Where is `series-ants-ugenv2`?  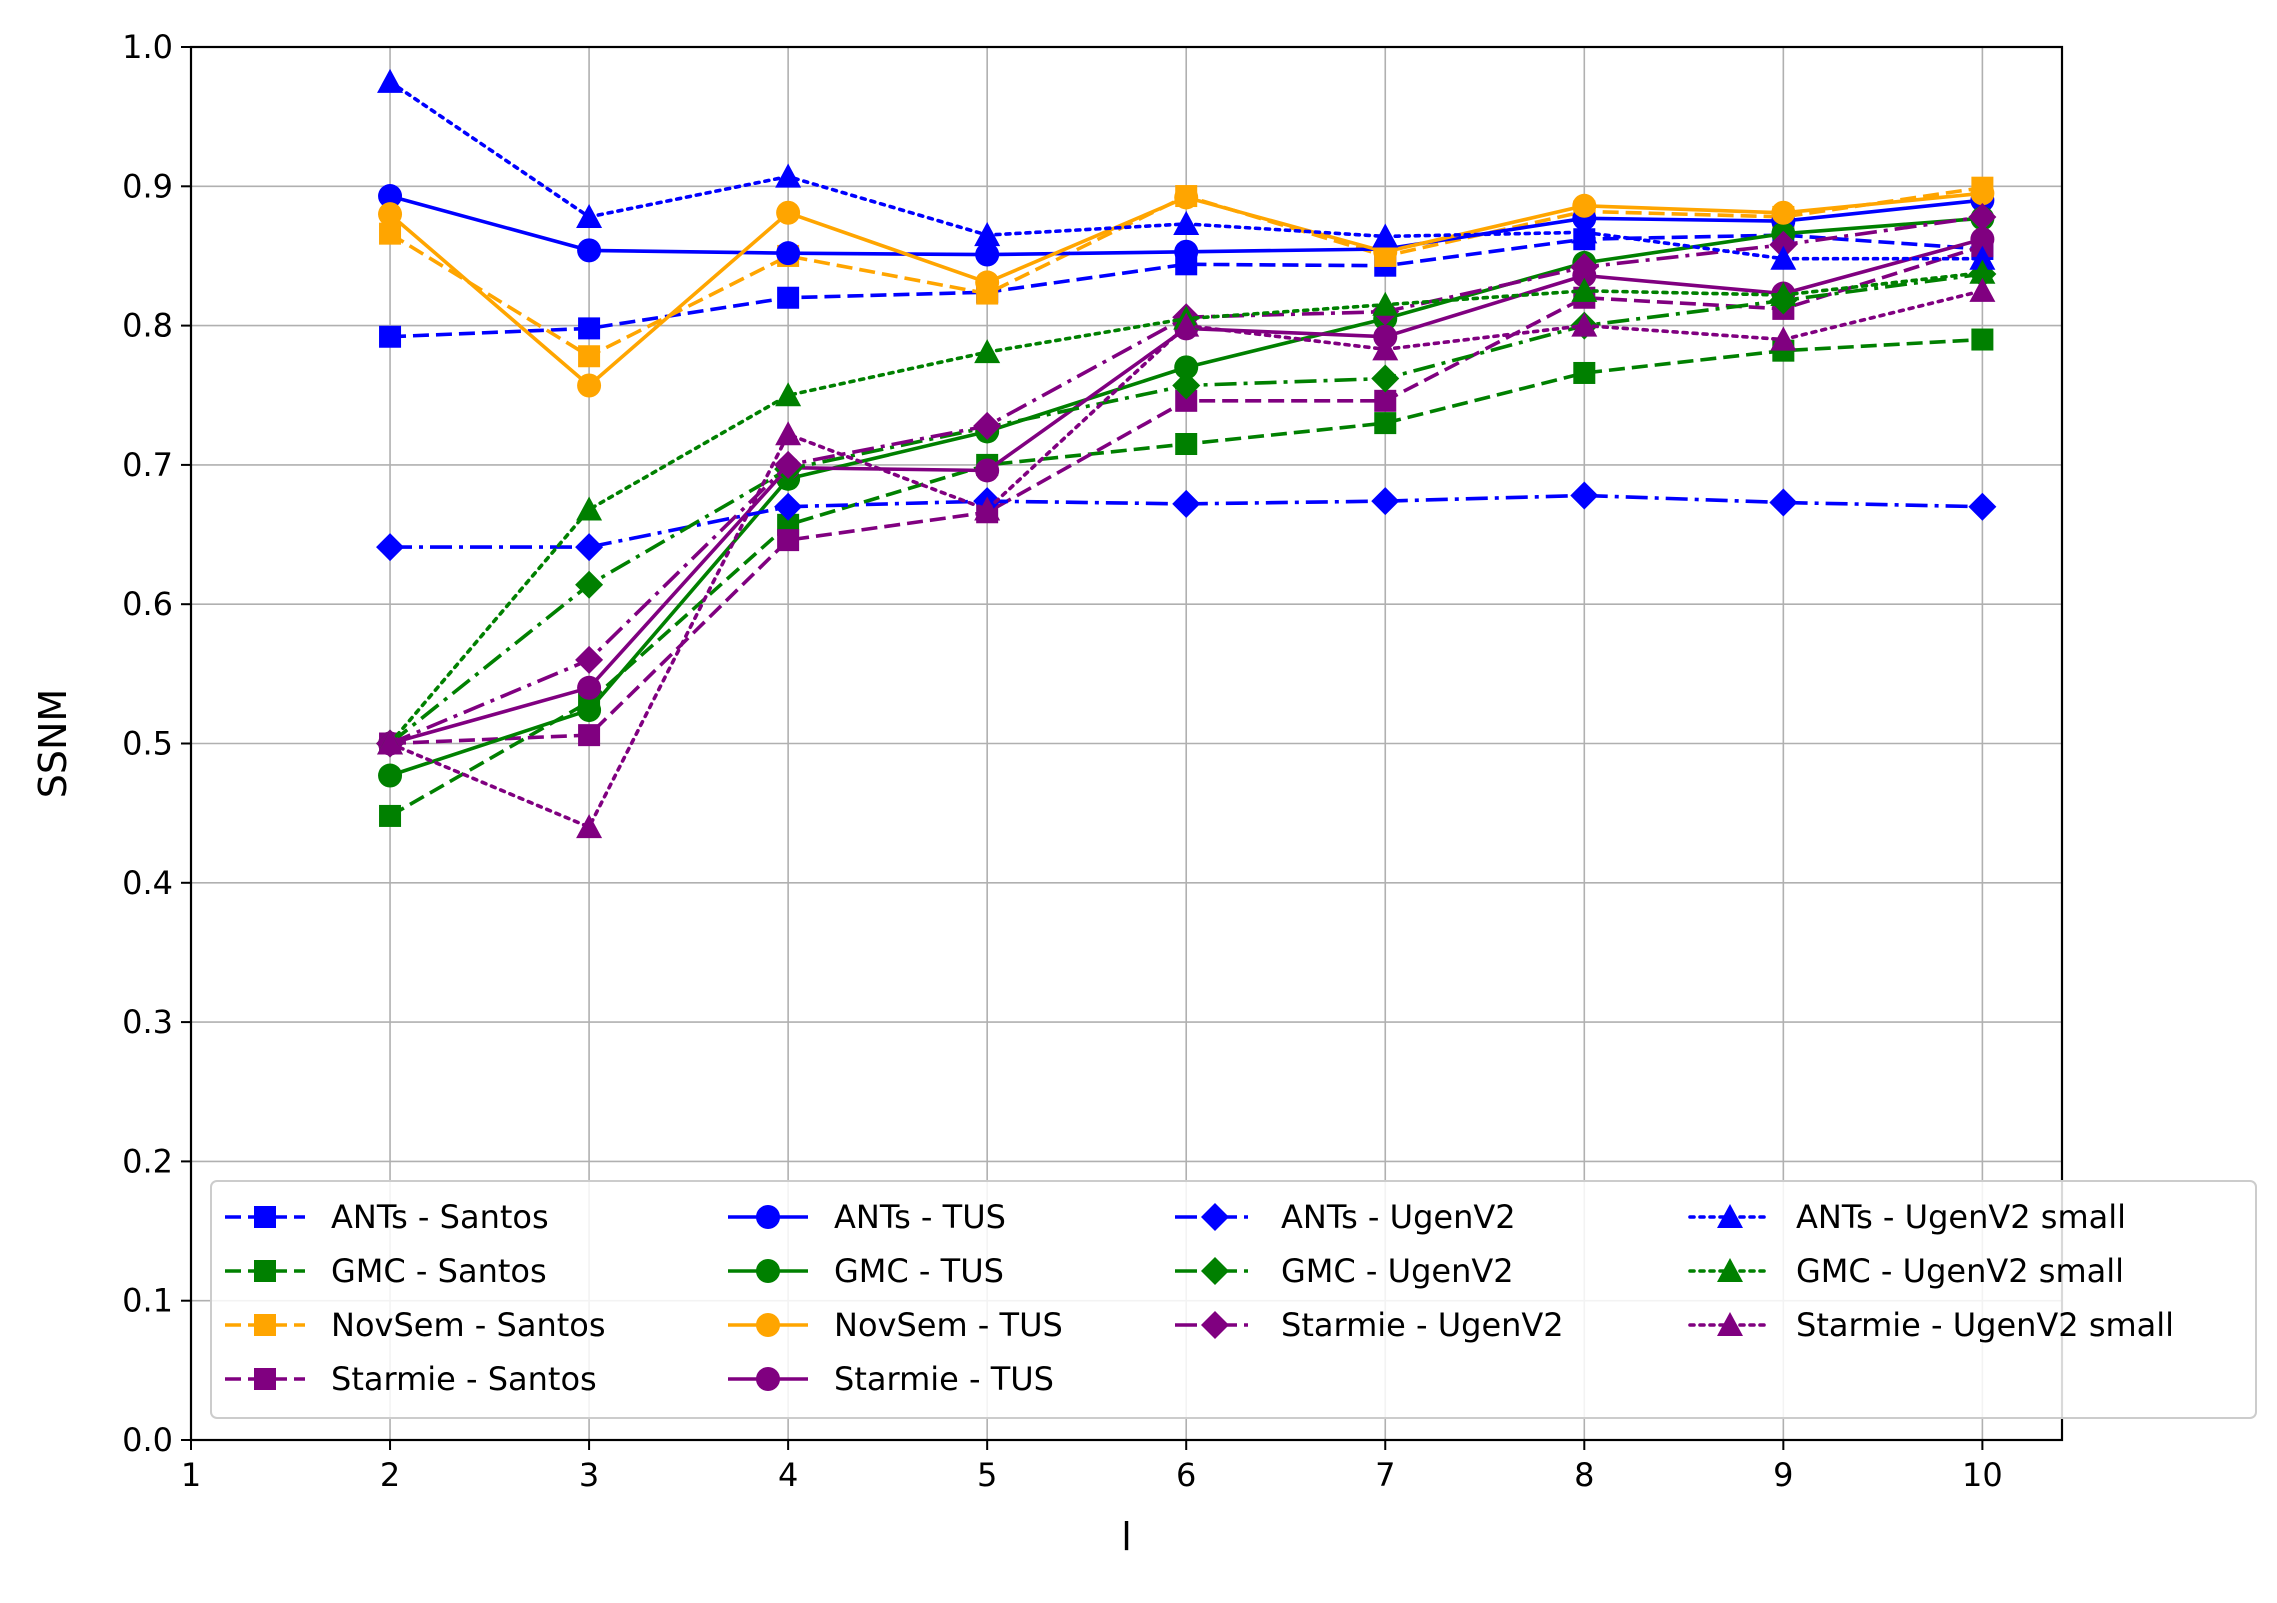
series-ants-ugenv2 is located at coordinates (1186, 521).